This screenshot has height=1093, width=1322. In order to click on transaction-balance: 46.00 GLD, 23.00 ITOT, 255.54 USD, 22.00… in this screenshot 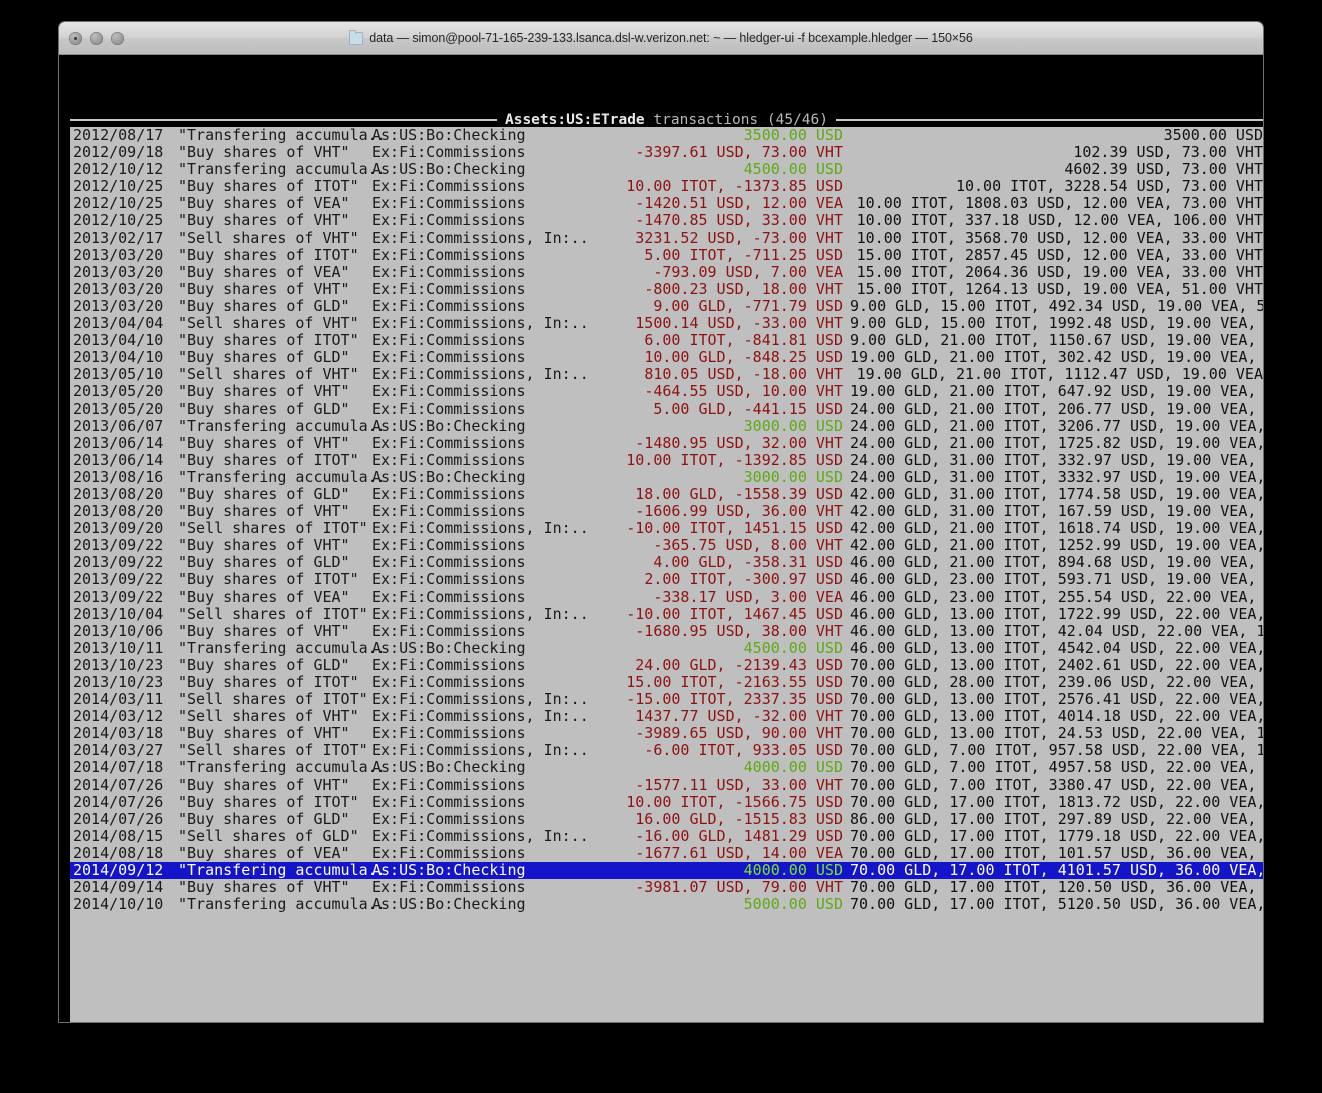, I will do `click(1053, 596)`.